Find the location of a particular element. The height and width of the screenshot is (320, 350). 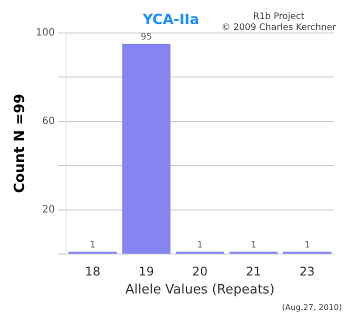

y-tick-label: 100 is located at coordinates (45, 32).